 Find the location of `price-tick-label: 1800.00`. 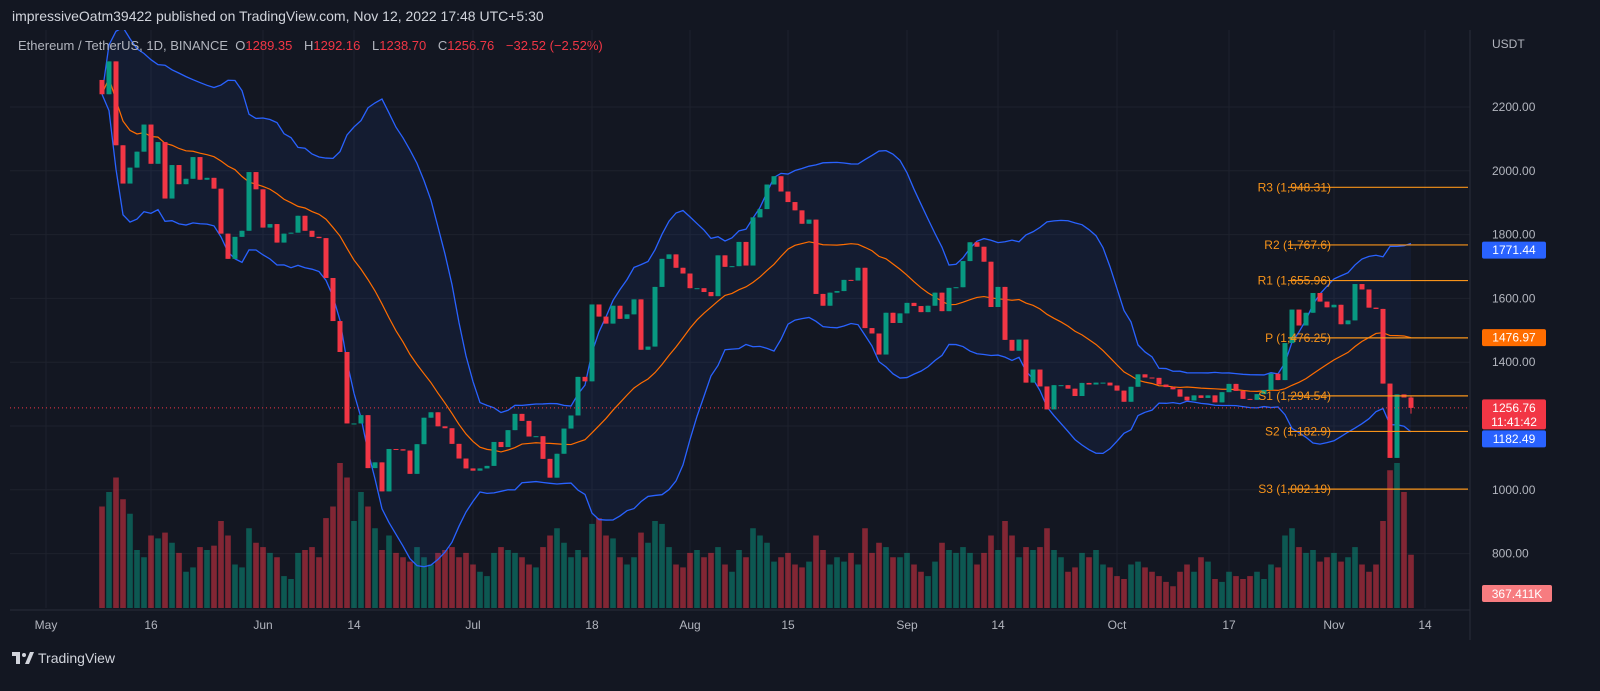

price-tick-label: 1800.00 is located at coordinates (1514, 235).